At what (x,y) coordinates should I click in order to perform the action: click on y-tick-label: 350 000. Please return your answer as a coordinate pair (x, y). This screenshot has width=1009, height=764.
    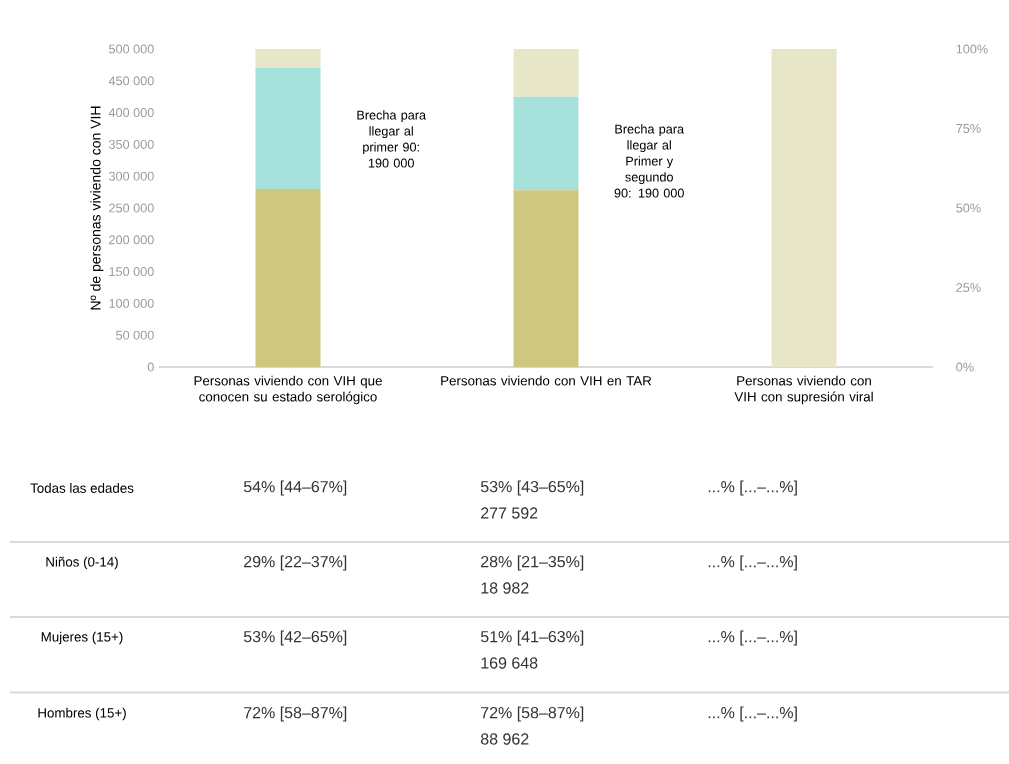
    Looking at the image, I should click on (131, 144).